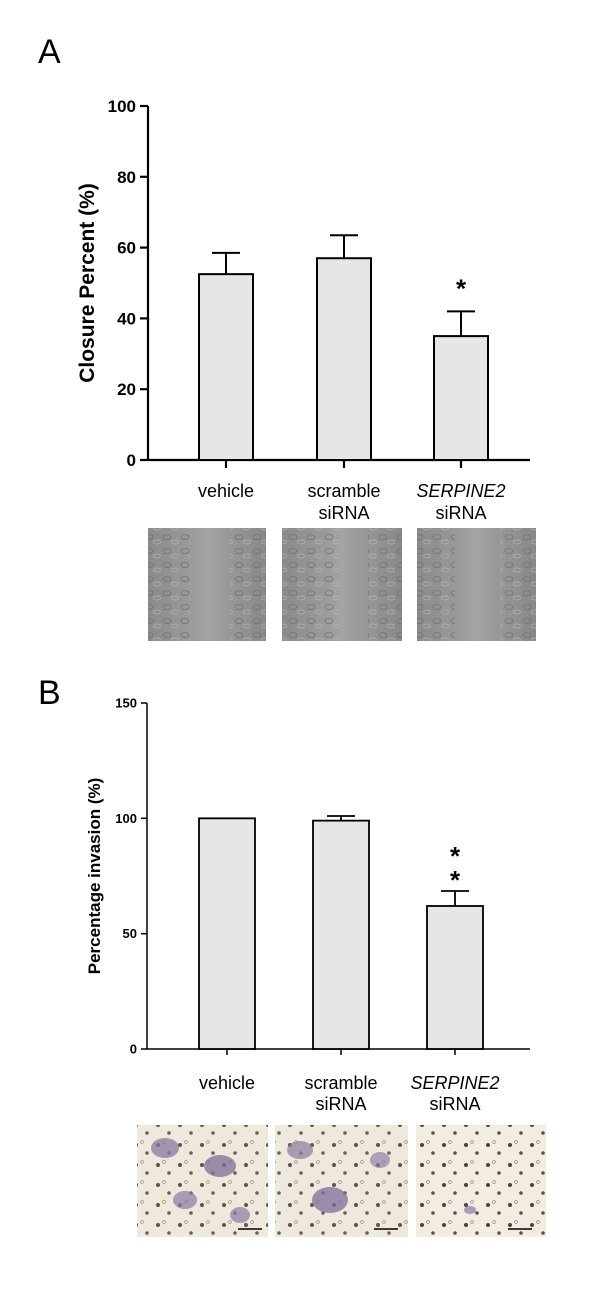  What do you see at coordinates (126, 818) in the screenshot?
I see `chart-b-y-tick-label: 100` at bounding box center [126, 818].